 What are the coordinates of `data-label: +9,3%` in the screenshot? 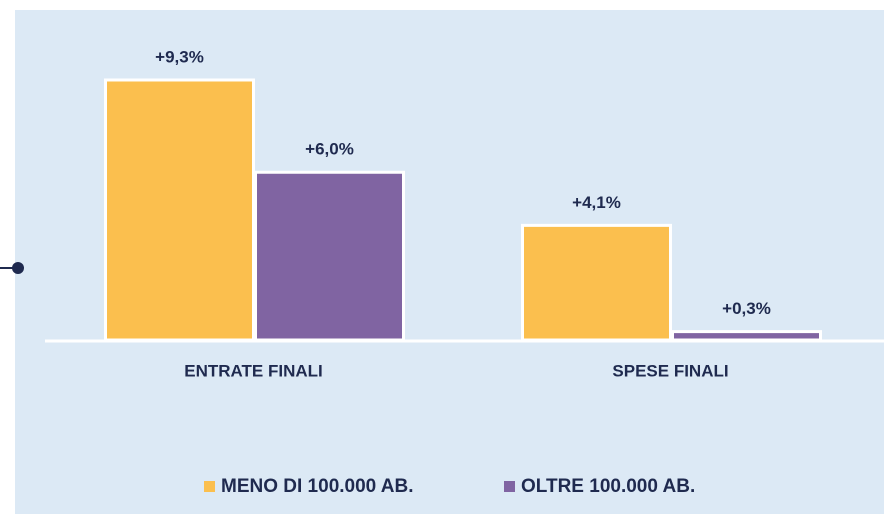 It's located at (179, 56).